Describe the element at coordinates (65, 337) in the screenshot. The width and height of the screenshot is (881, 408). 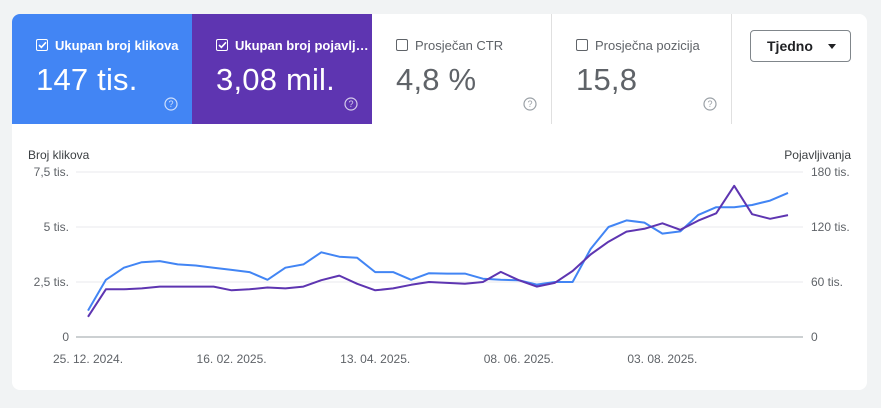
I see `left-tick-label: 0` at that location.